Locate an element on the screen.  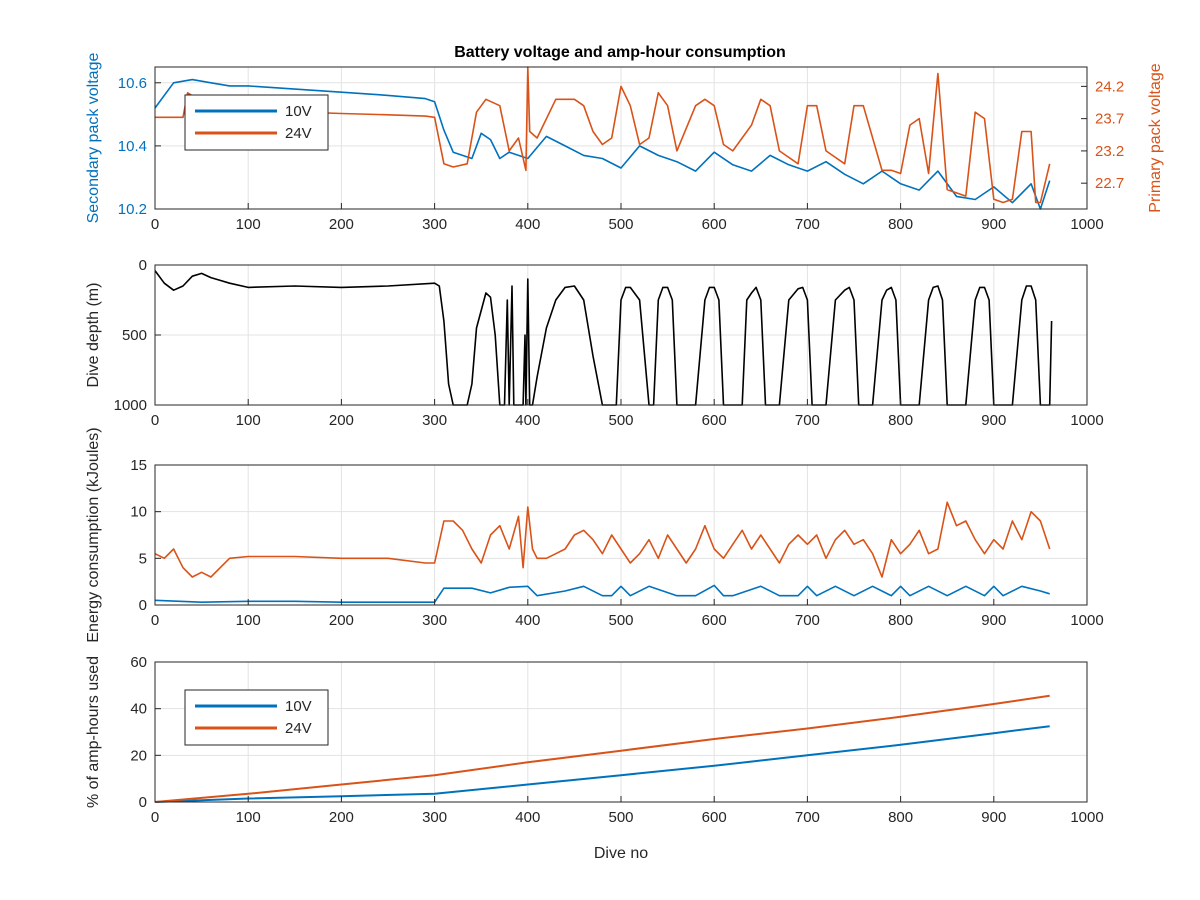
voltage-series is located at coordinates (602, 138).